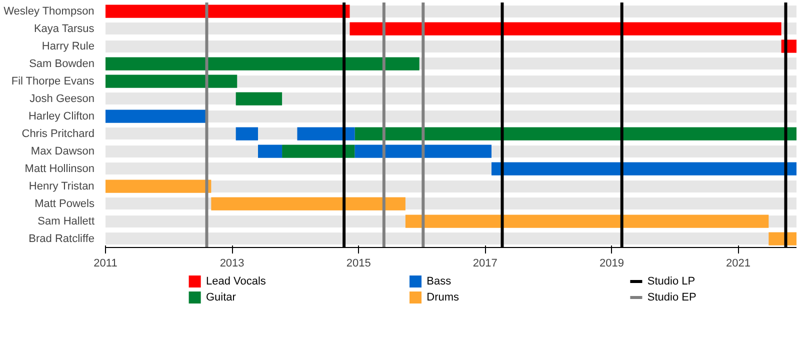  I want to click on x-tick-label: 2013, so click(232, 264).